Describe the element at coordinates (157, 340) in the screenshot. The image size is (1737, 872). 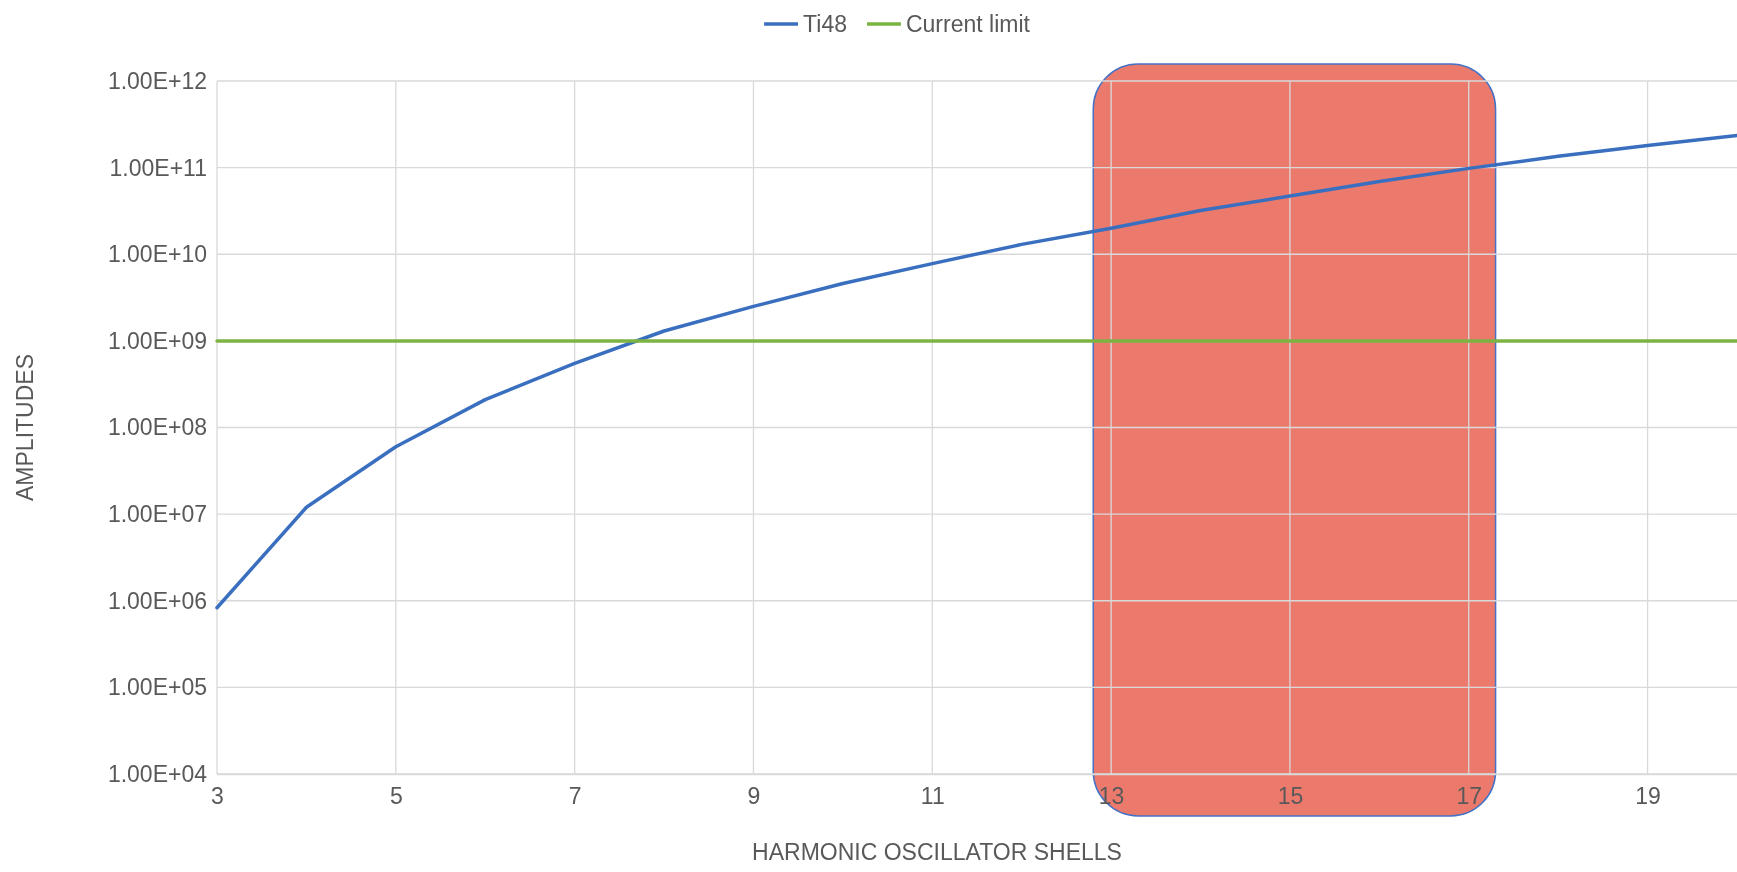
I see `y-tick-label: 1.00E+09` at that location.